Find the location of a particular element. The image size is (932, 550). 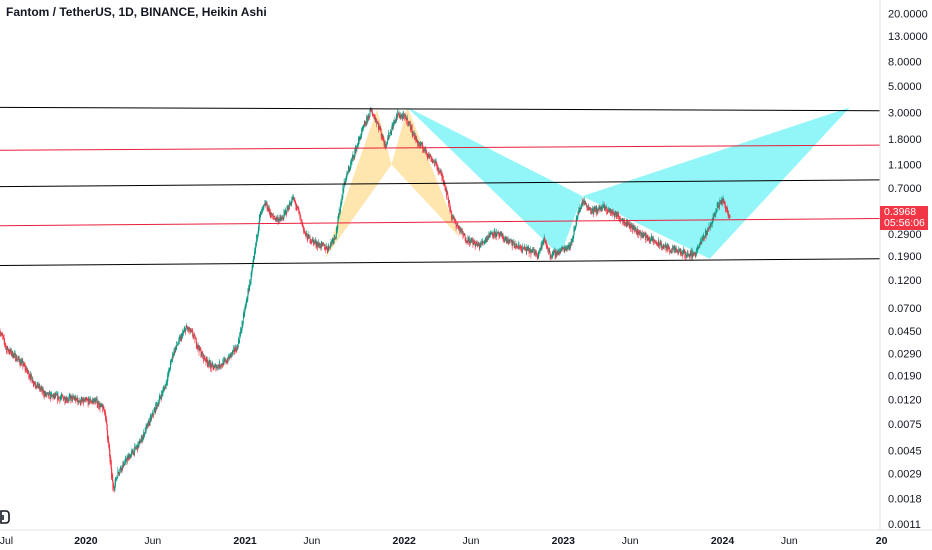

price-tick-label: 1.1000 is located at coordinates (905, 166).